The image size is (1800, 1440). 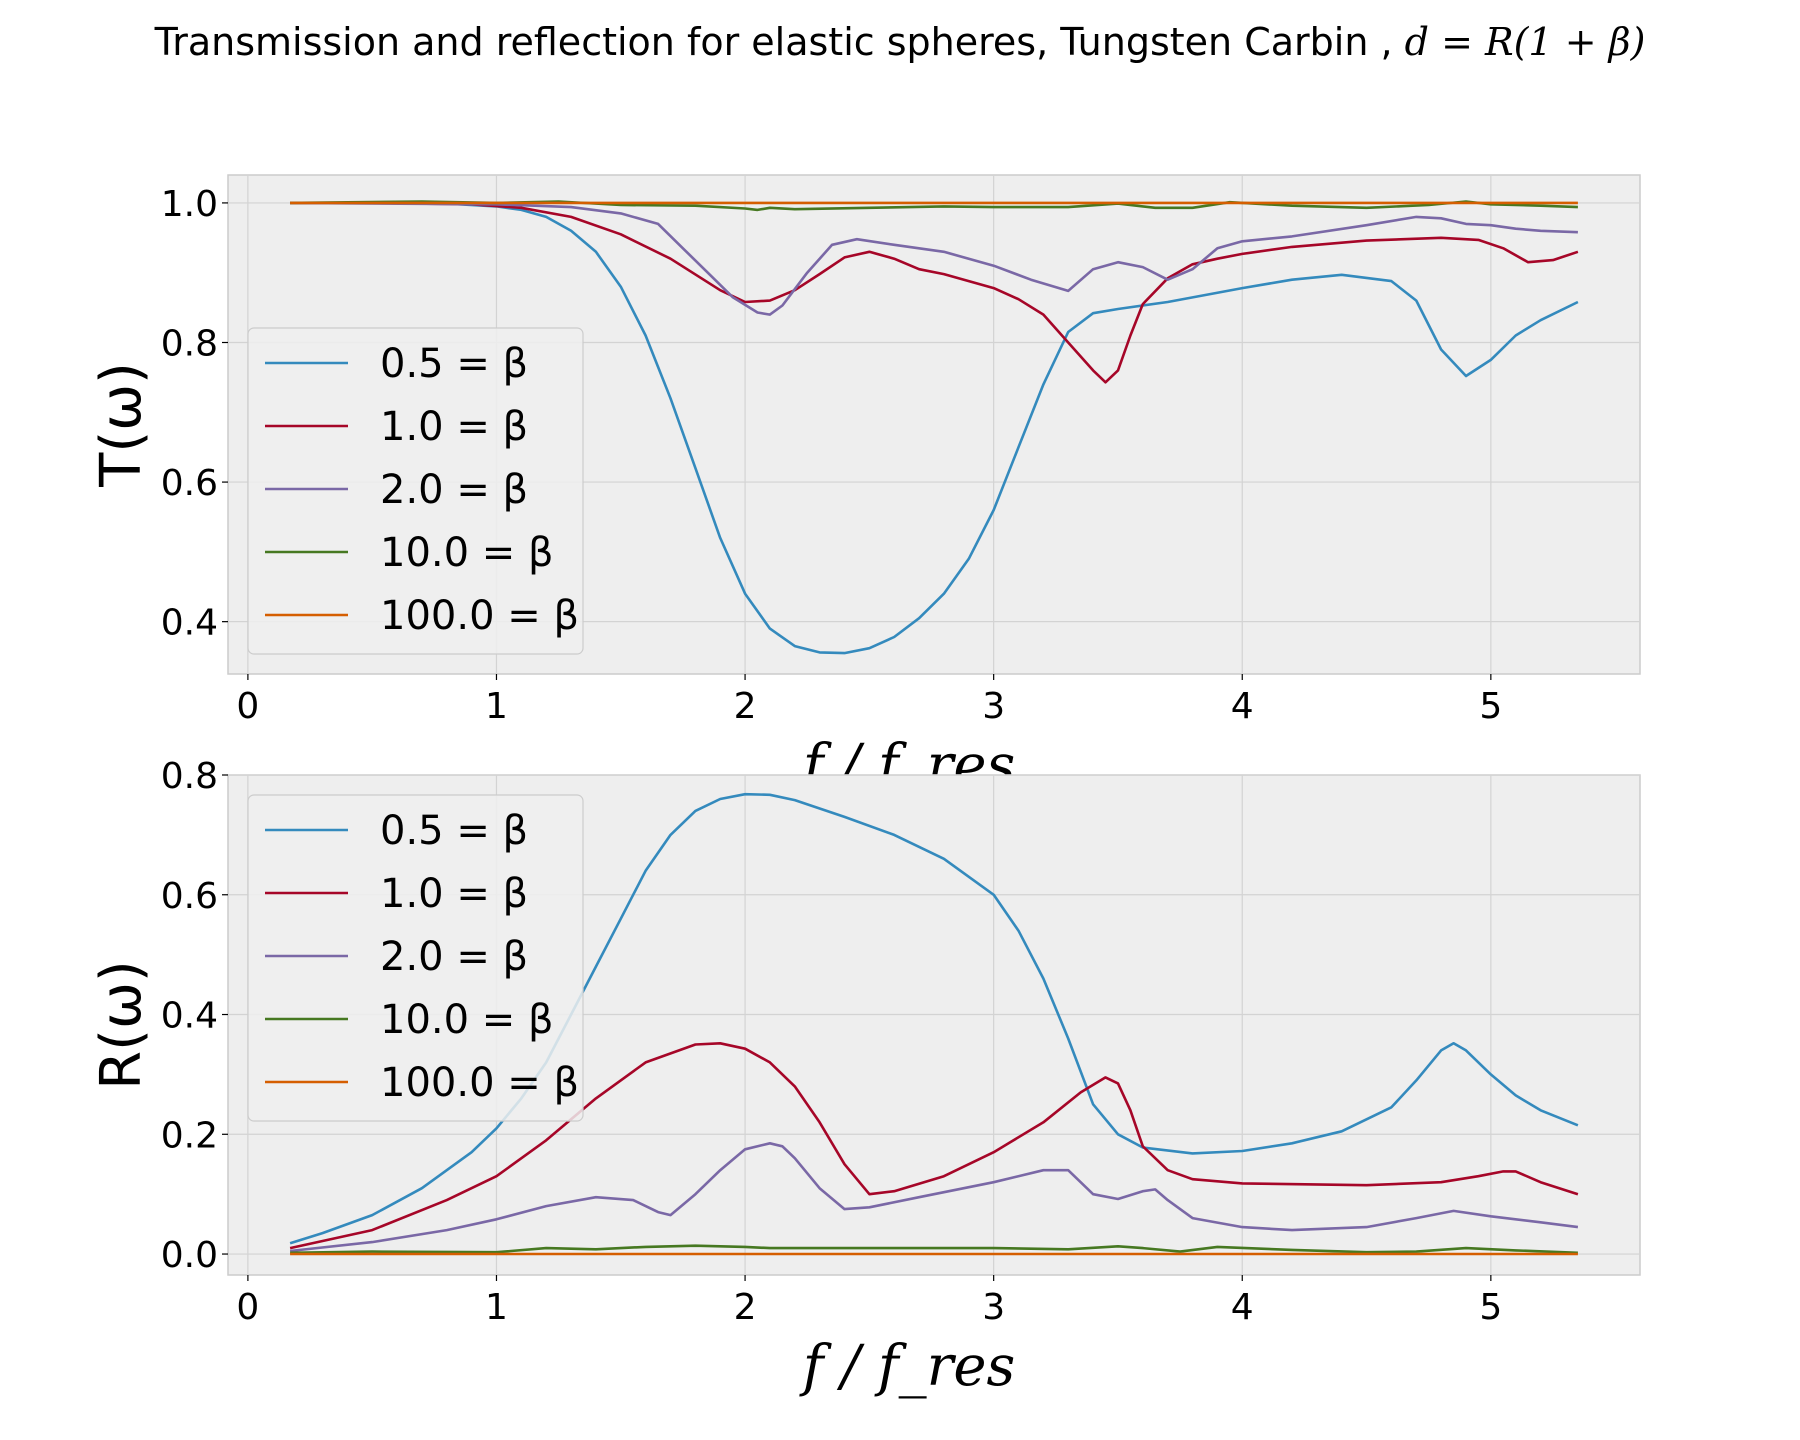 I want to click on y-tick-label: 0.0, so click(x=189, y=1255).